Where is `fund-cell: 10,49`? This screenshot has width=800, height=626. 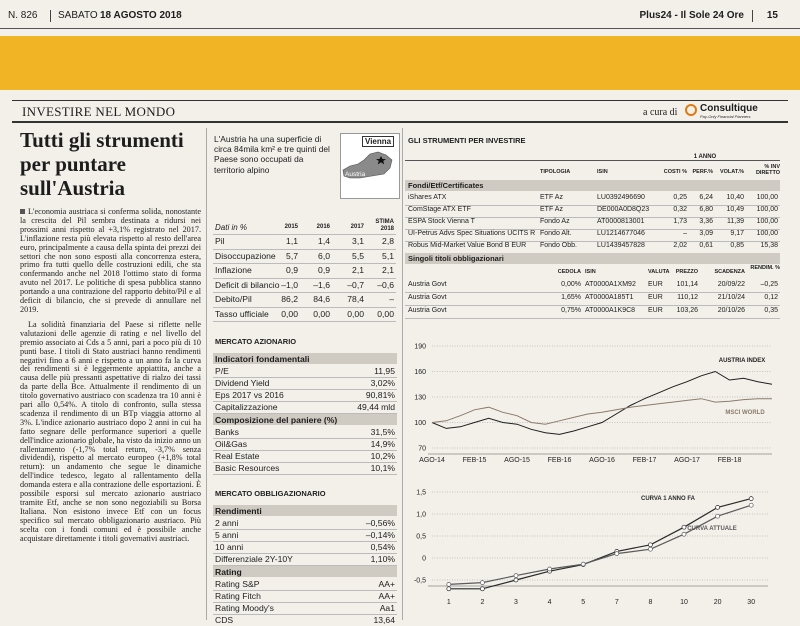
fund-cell: 10,49 is located at coordinates (735, 209).